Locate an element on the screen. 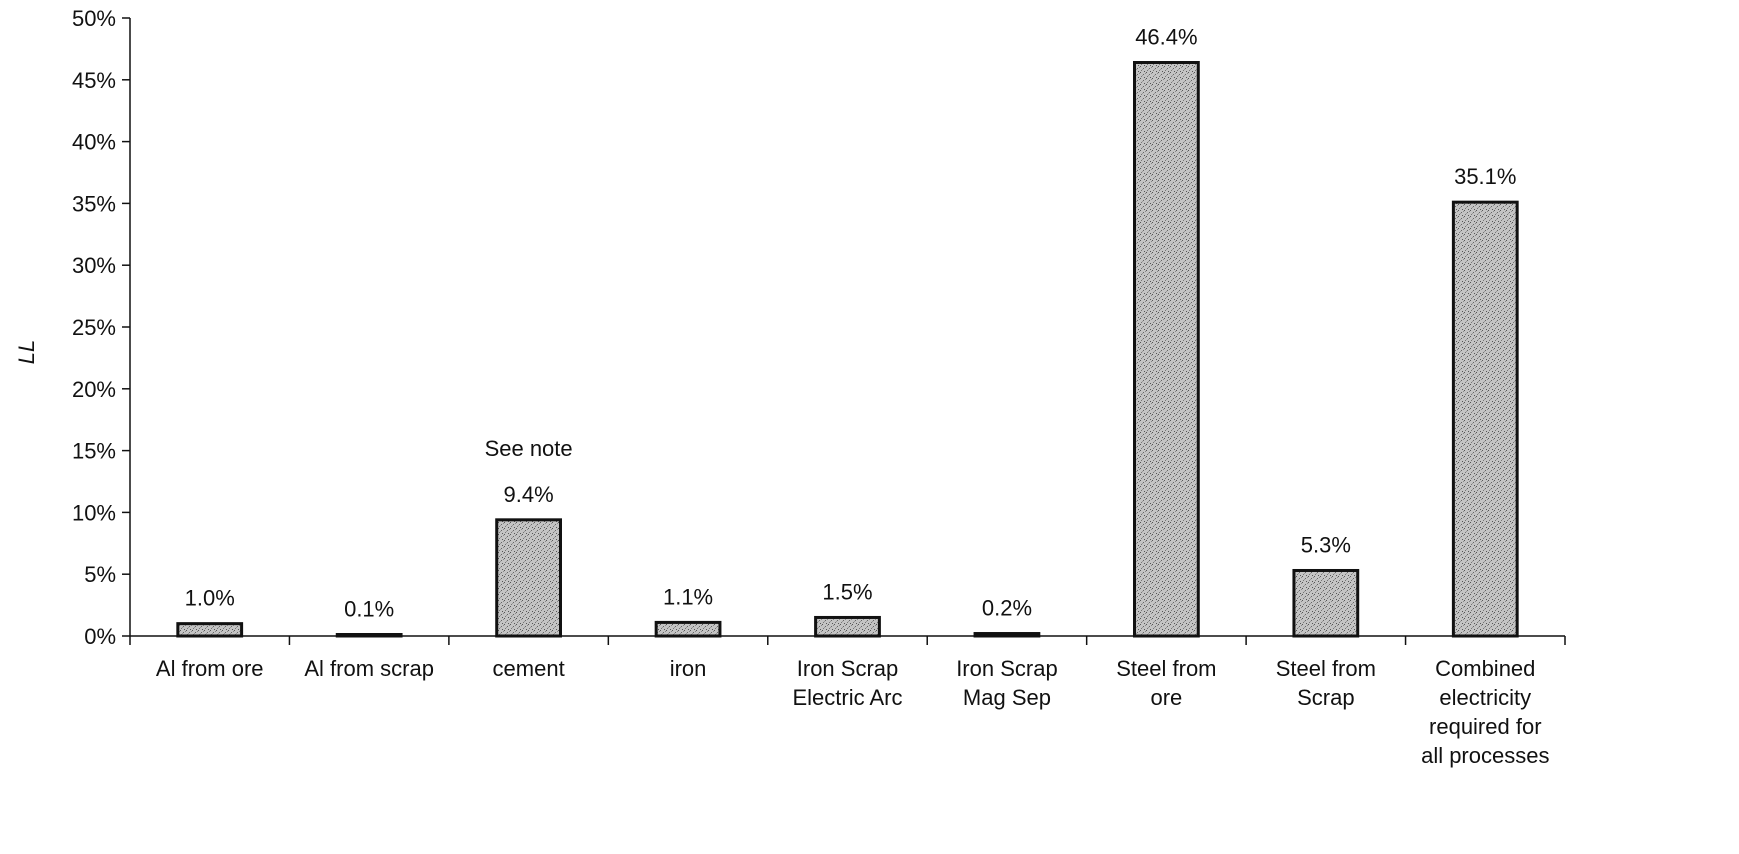  y-axis: 0% 5% 10% 15% 20% 25% 30% 35% 40% 45% 50% is located at coordinates (101, 327).